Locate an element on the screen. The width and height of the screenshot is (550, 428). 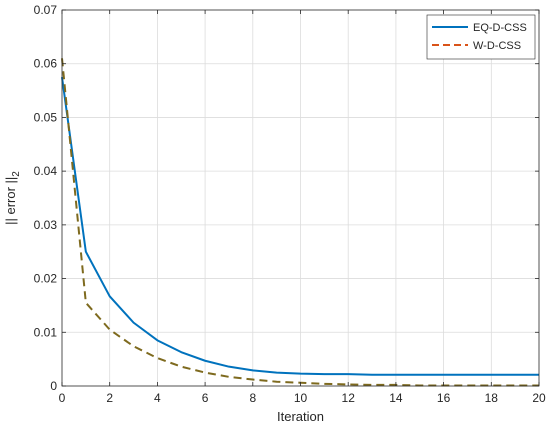
y-tick-label: 0.07 is located at coordinates (46, 10).